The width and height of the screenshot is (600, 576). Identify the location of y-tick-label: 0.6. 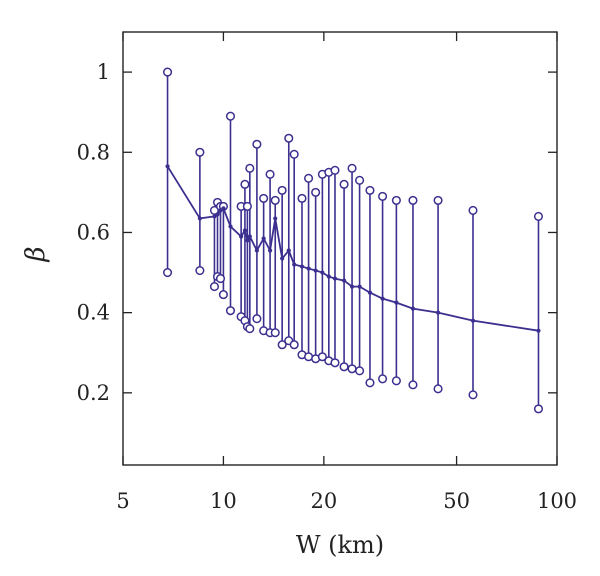
(93, 232).